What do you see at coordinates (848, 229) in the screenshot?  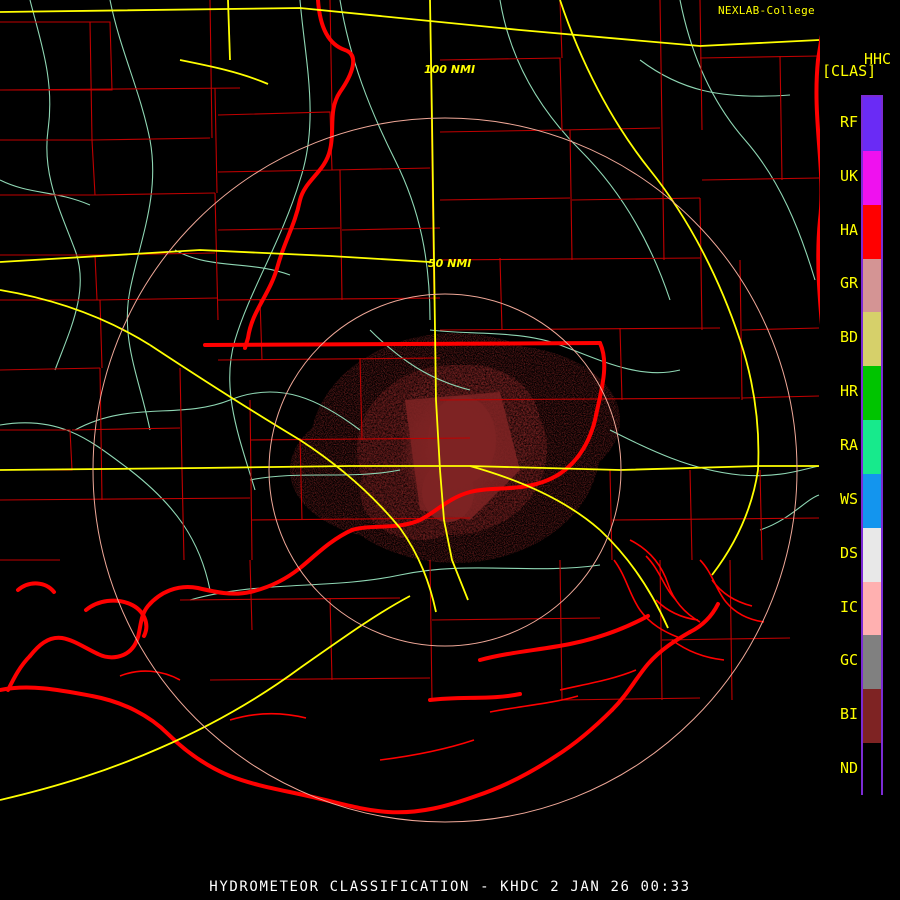 I see `legend-label-ha: HA` at bounding box center [848, 229].